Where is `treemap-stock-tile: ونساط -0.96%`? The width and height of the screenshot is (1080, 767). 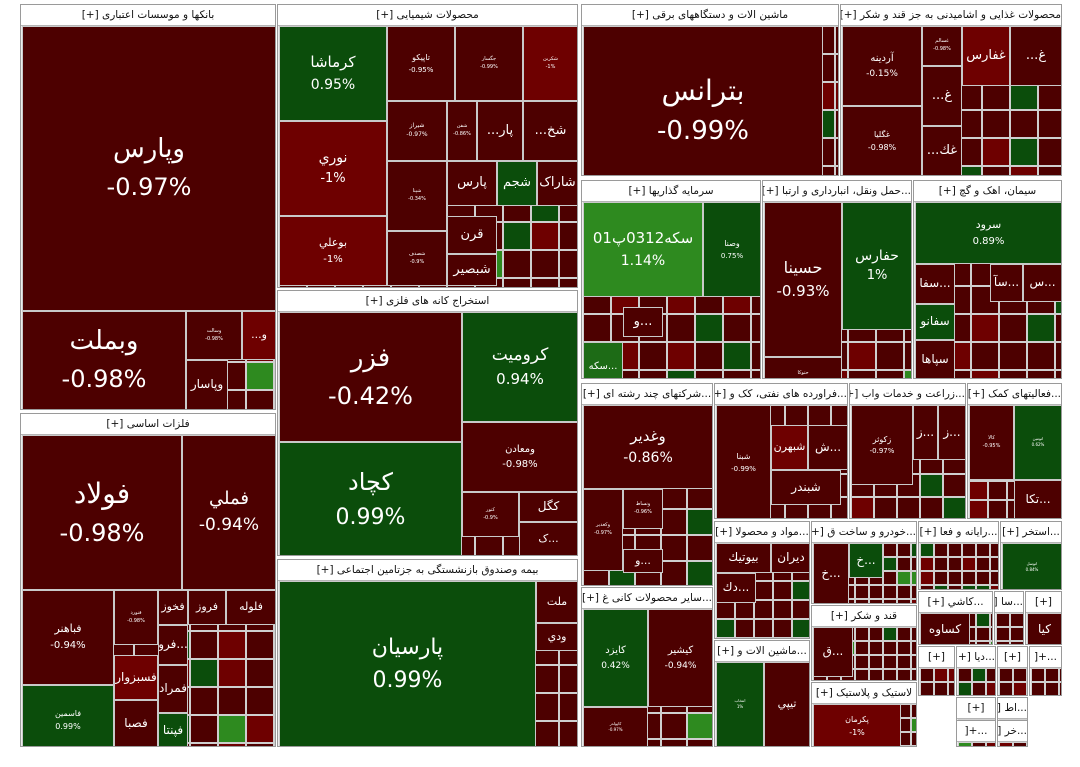
treemap-stock-tile: ونساط -0.96% is located at coordinates (643, 509).